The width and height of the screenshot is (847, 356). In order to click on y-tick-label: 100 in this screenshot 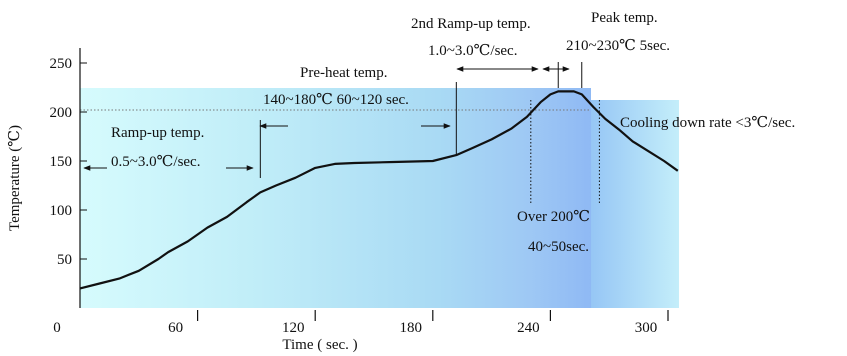, I will do `click(61, 211)`.